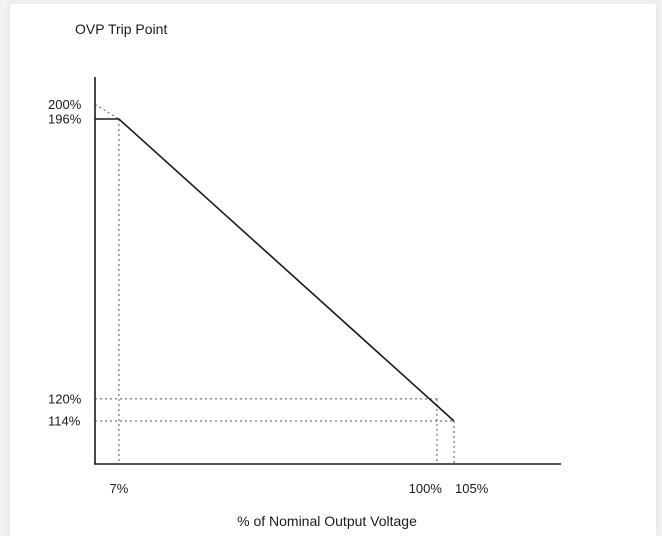 This screenshot has height=536, width=662. Describe the element at coordinates (472, 488) in the screenshot. I see `x-tick-label-2: 105%` at that location.